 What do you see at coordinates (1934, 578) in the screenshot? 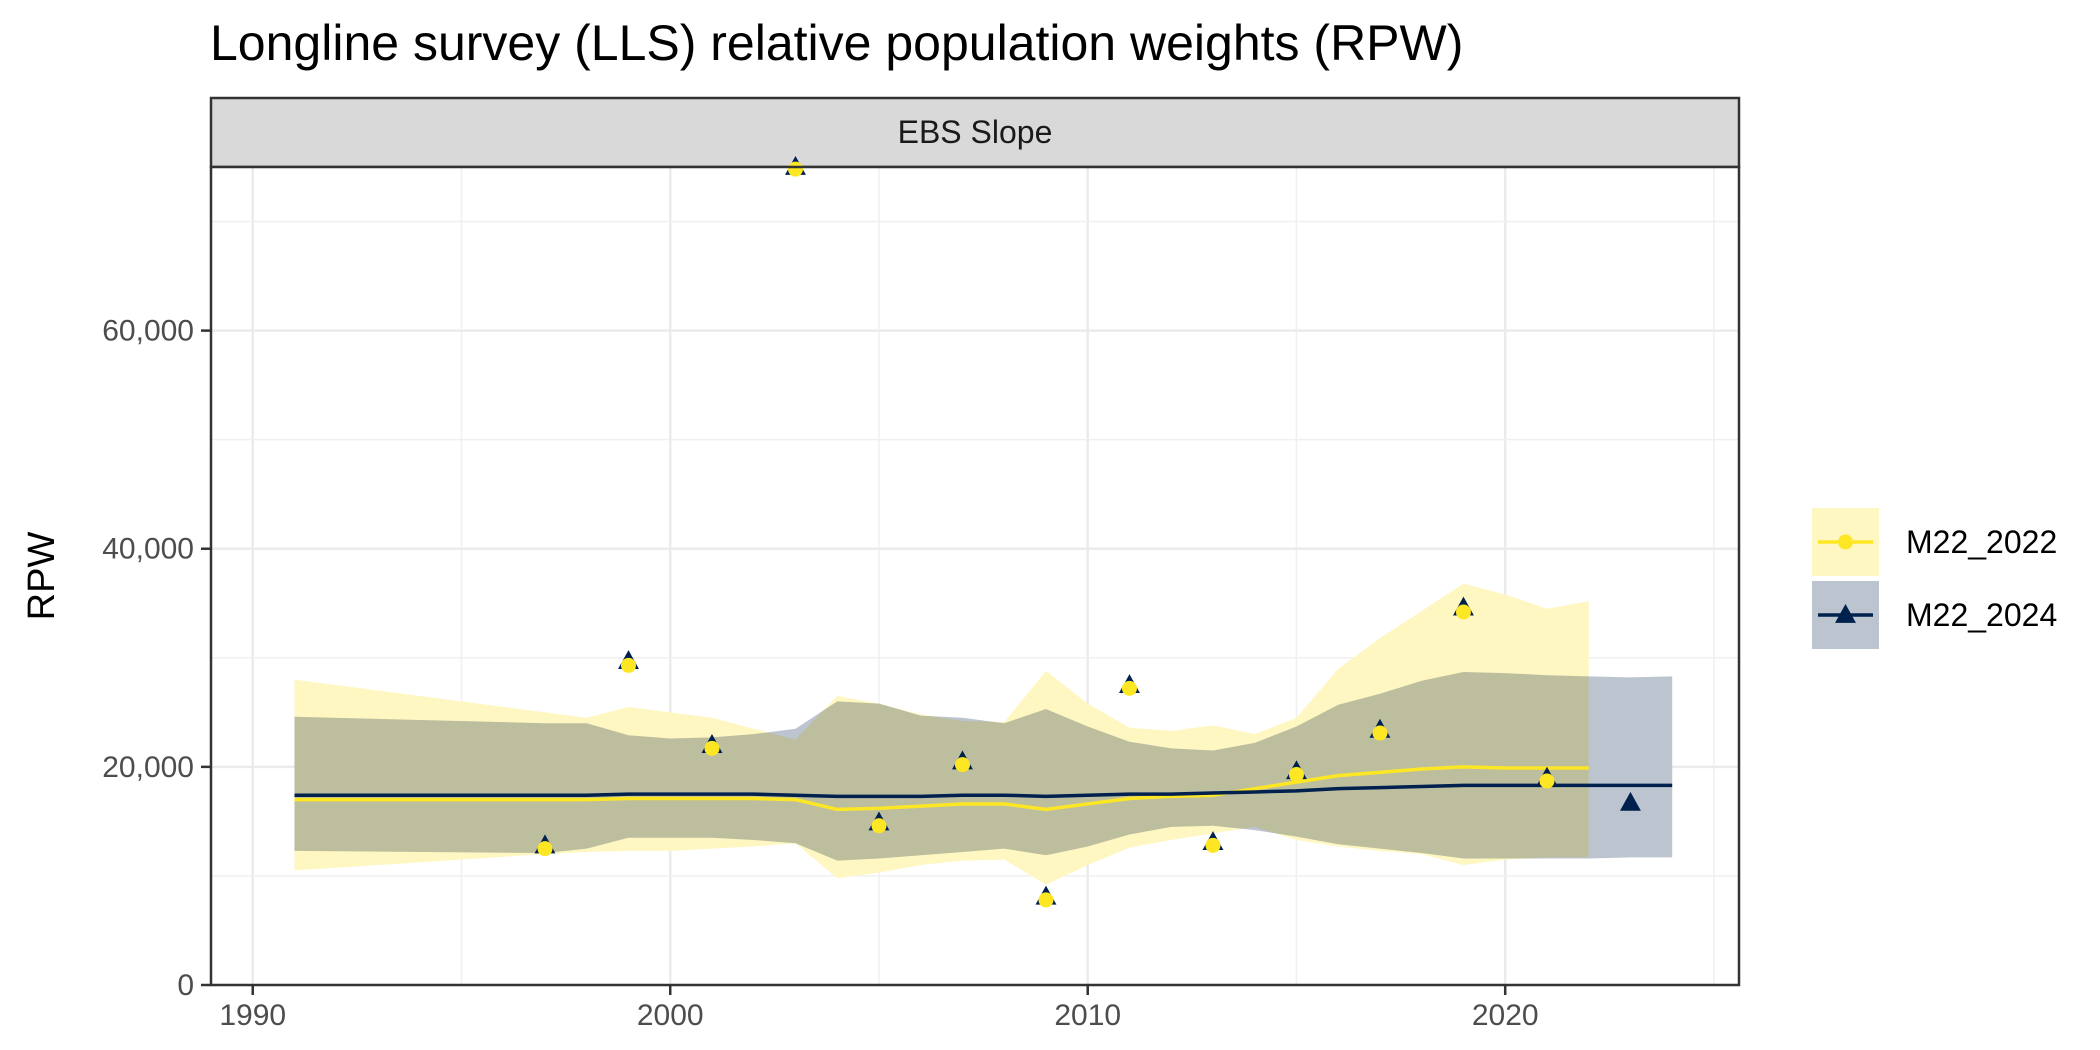
I see `legend: M22_2022 M22_2024` at bounding box center [1934, 578].